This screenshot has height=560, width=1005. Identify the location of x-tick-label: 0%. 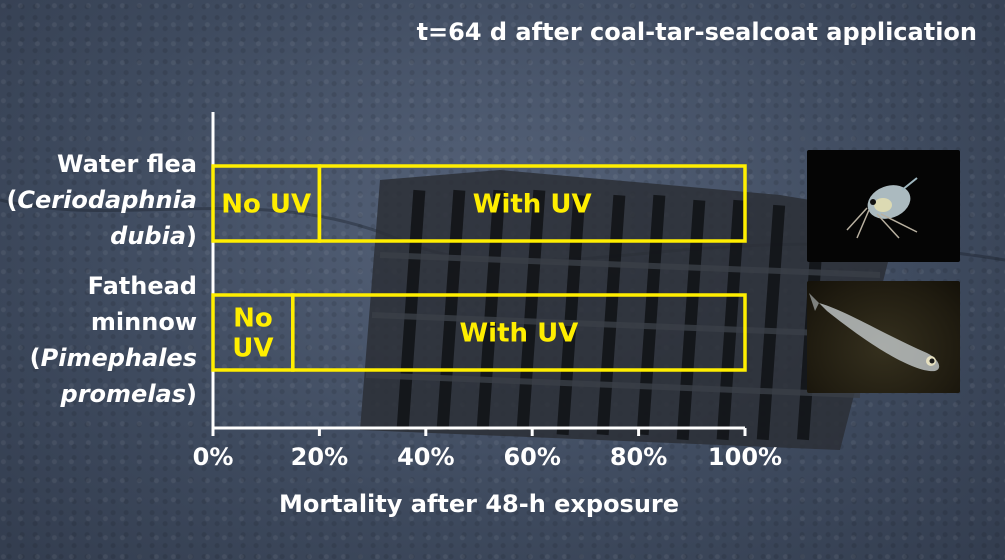
(213, 457).